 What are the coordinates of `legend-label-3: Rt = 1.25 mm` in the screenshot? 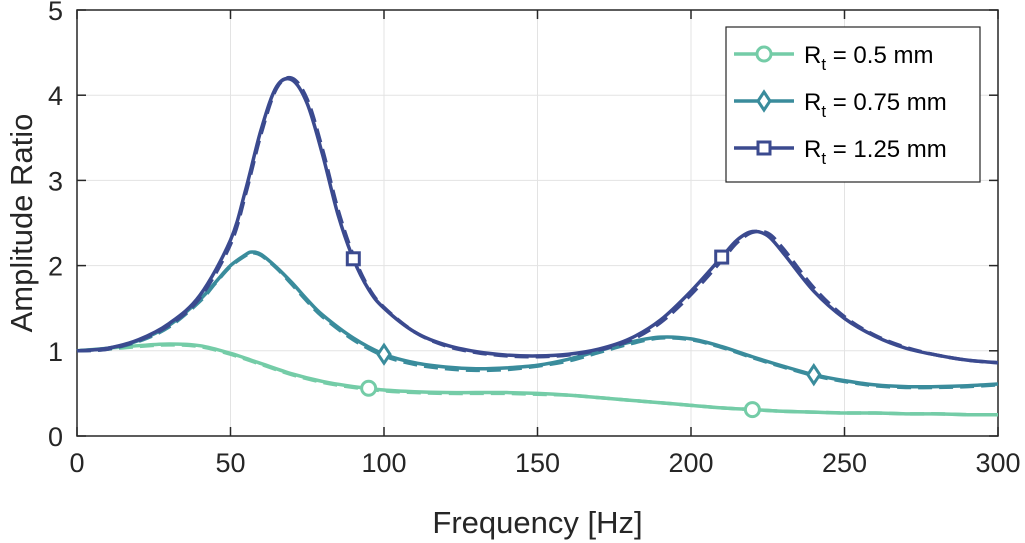 It's located at (875, 152).